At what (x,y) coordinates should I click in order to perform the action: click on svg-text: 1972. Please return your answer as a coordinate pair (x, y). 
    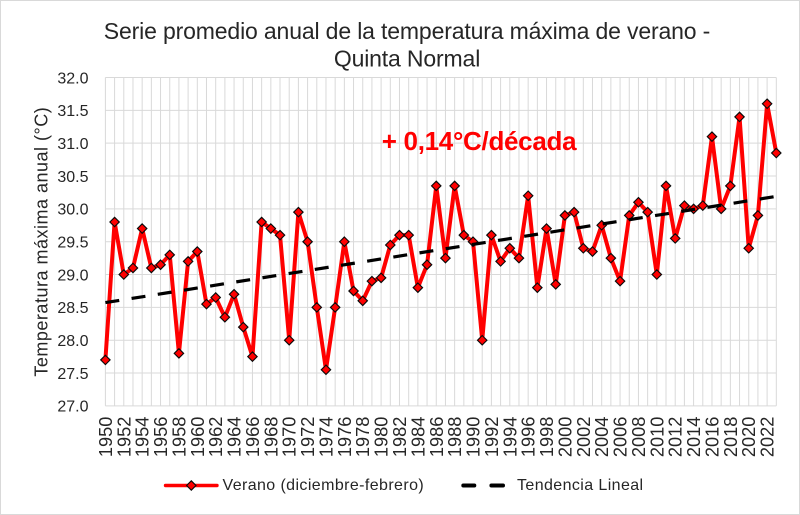
    Looking at the image, I should click on (308, 437).